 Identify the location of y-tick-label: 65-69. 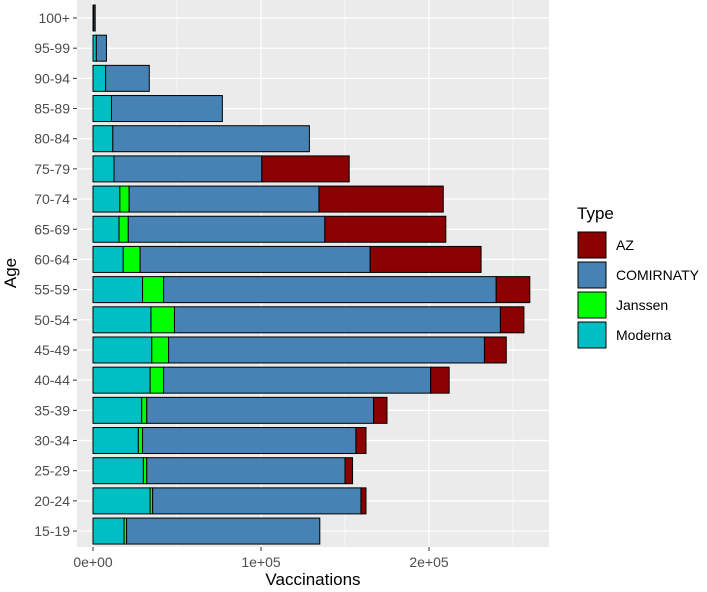
(52, 229).